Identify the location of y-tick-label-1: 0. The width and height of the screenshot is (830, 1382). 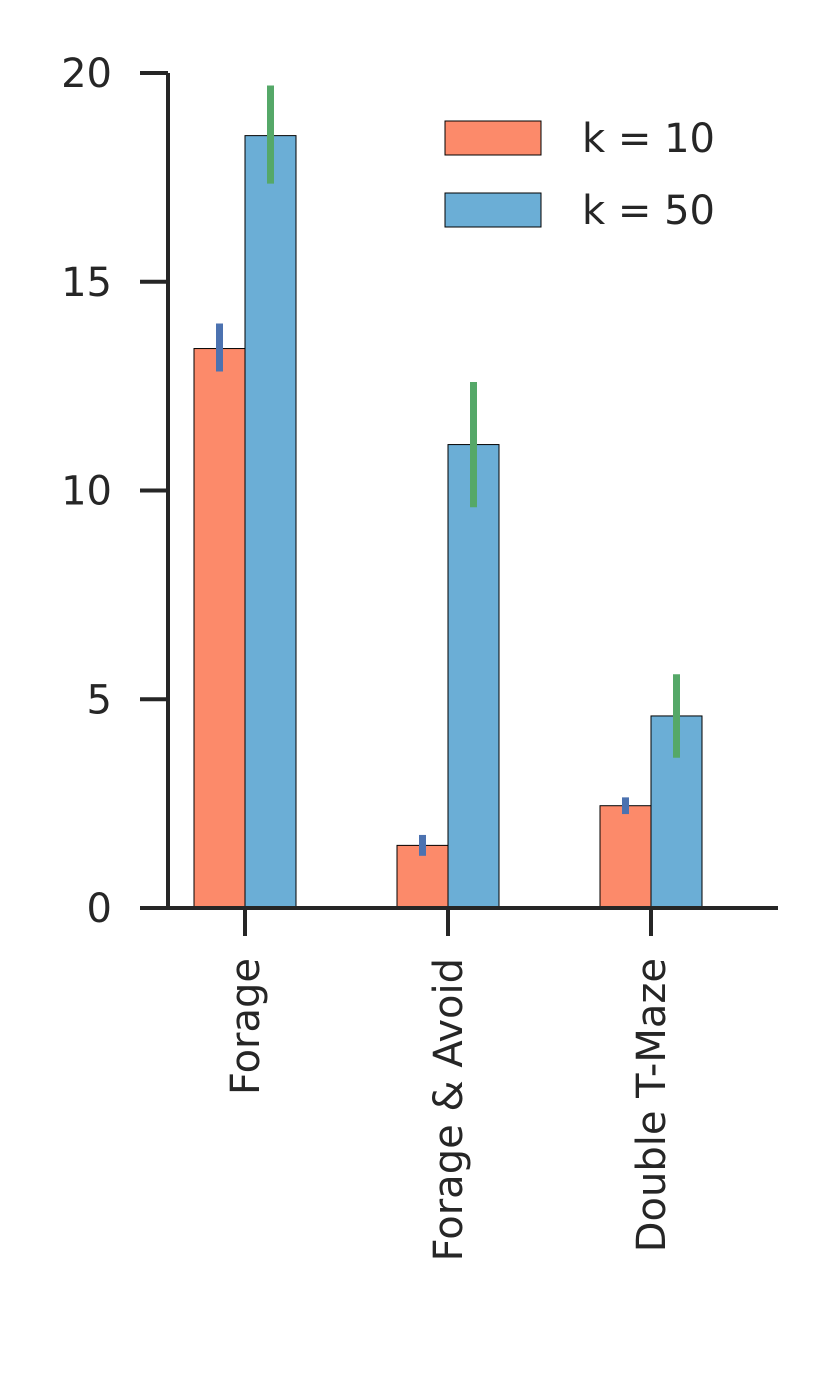
(99, 909).